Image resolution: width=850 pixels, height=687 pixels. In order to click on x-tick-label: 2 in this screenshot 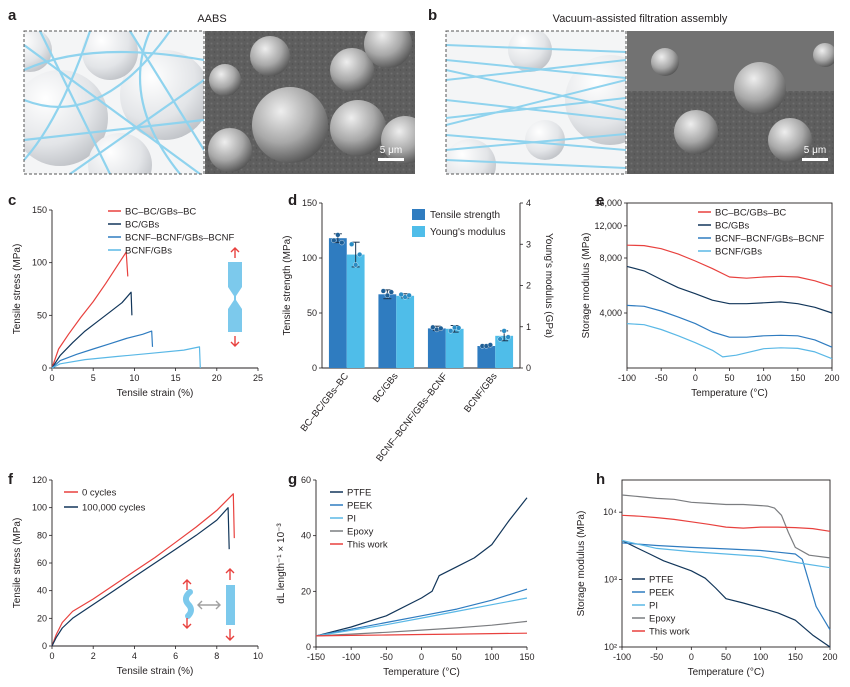, I will do `click(93, 656)`.